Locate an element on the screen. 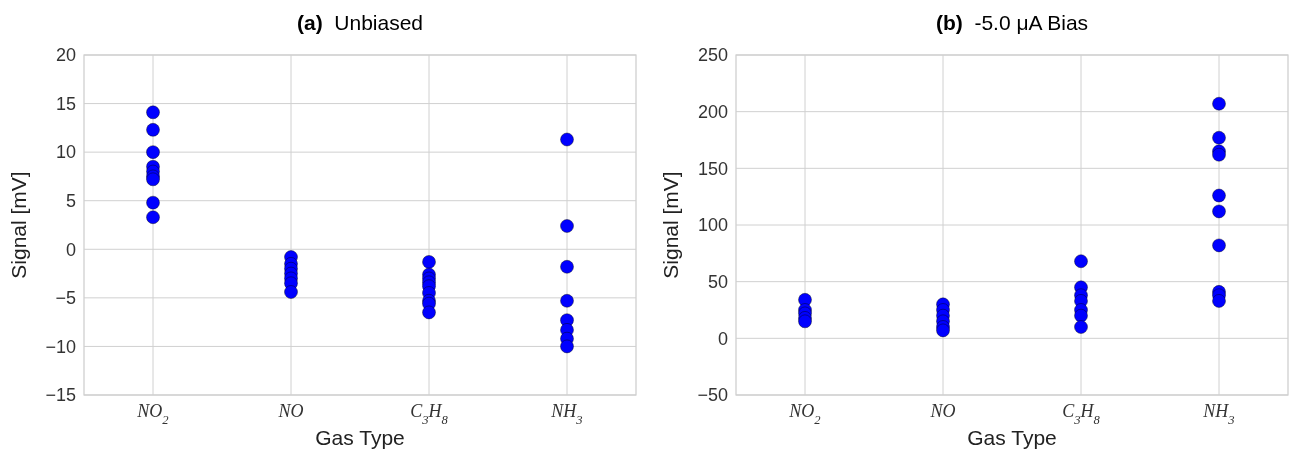 This screenshot has width=1305, height=458. y-tick-label: −10 is located at coordinates (60, 346).